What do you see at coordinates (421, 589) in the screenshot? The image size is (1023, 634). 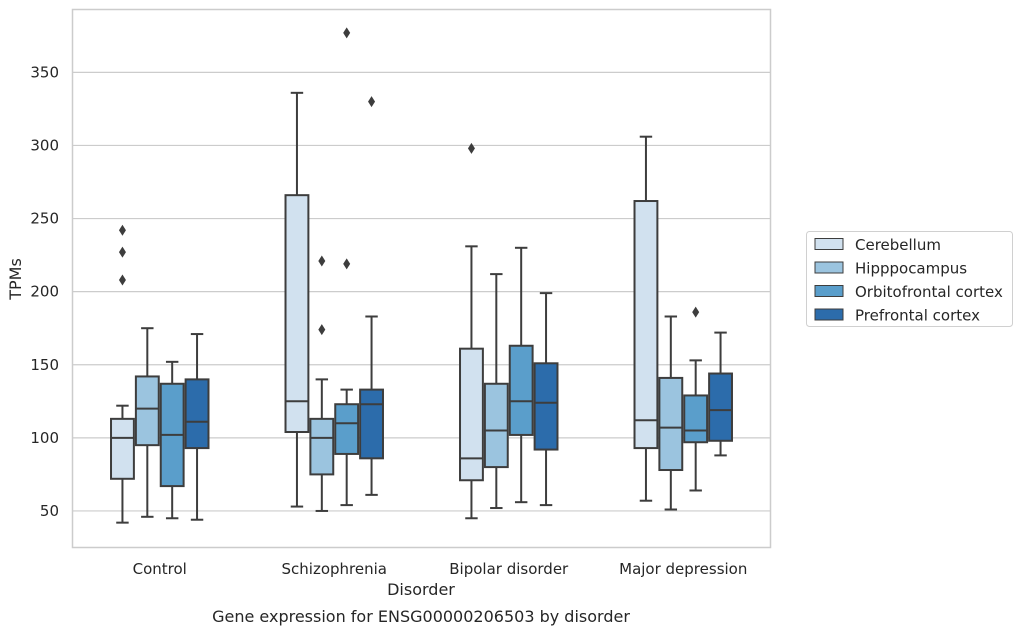 I see `x-axis-label: Disorder` at bounding box center [421, 589].